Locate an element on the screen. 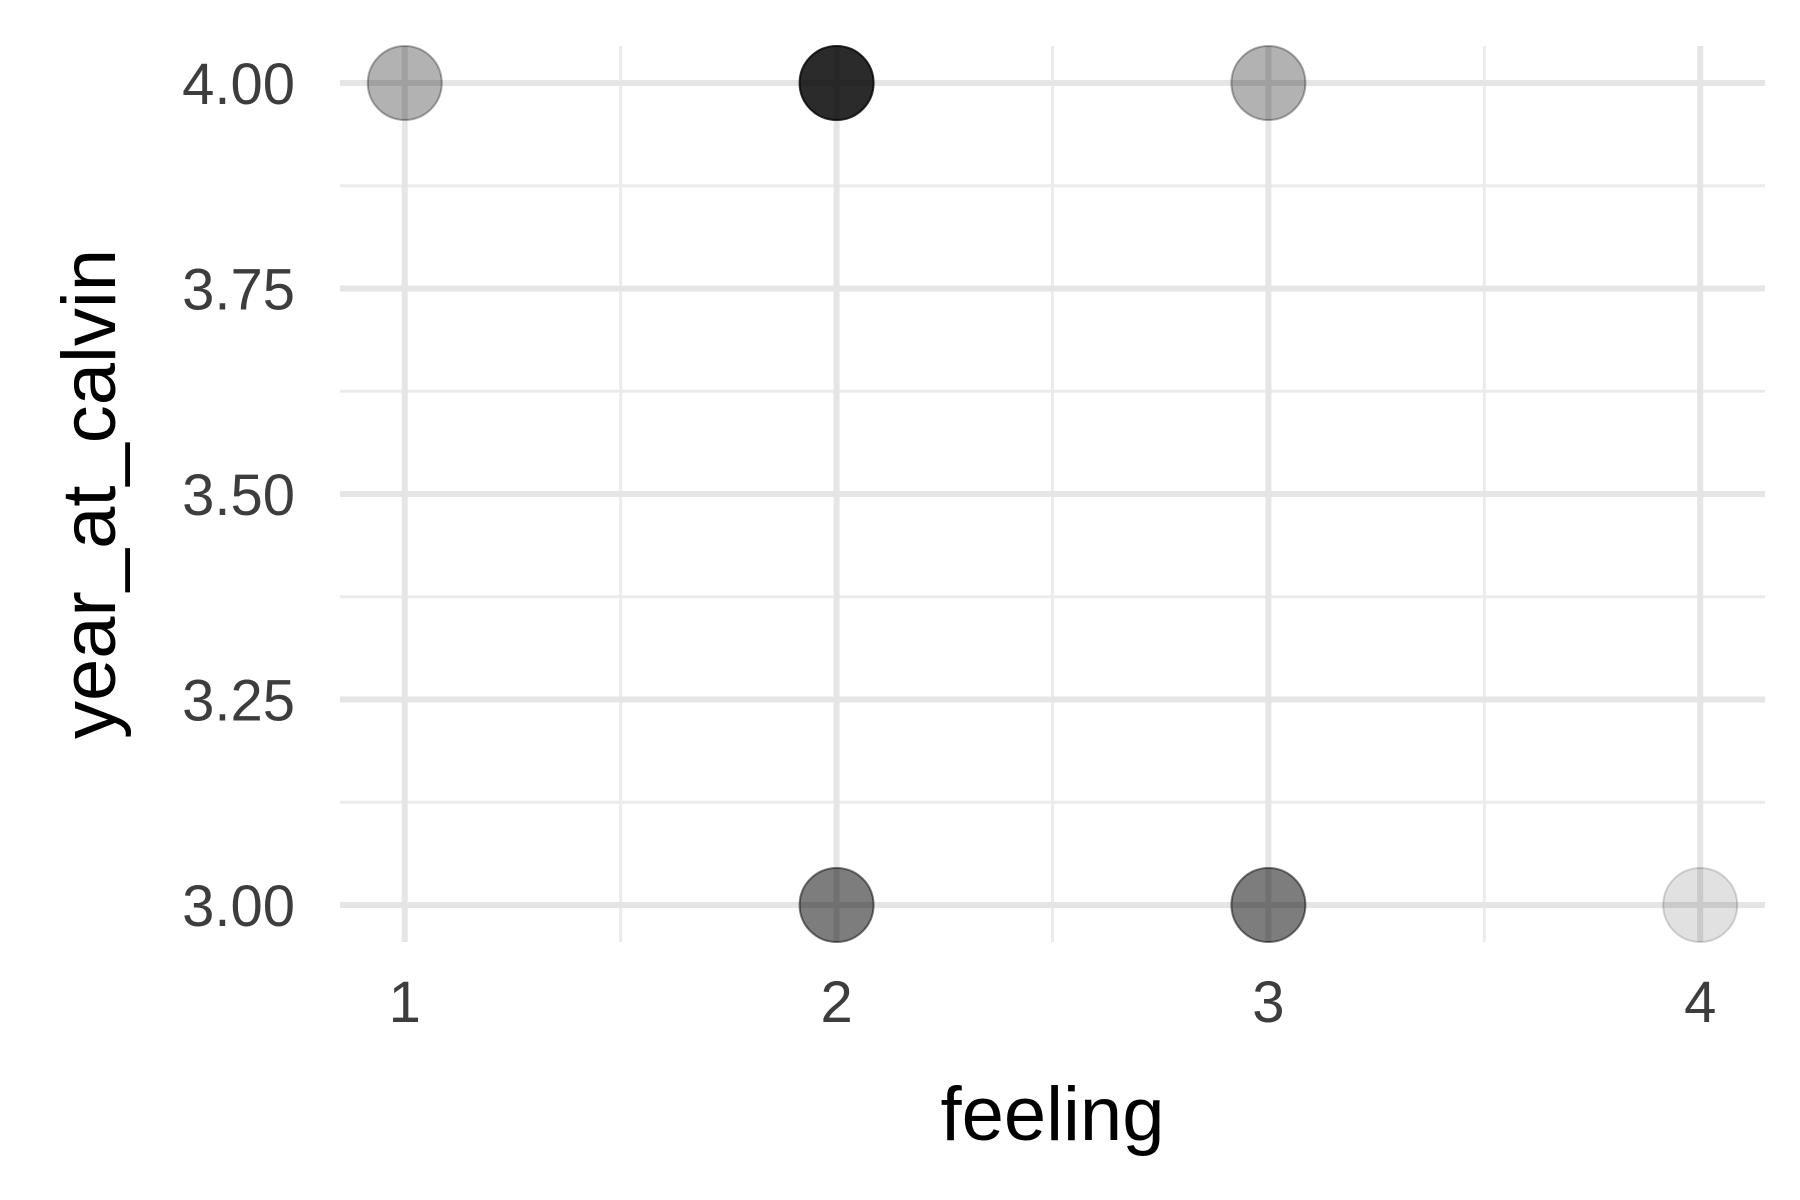 Image resolution: width=1800 pixels, height=1200 pixels. x-axis-tick-labels: 1 2 3 4 is located at coordinates (1053, 1002).